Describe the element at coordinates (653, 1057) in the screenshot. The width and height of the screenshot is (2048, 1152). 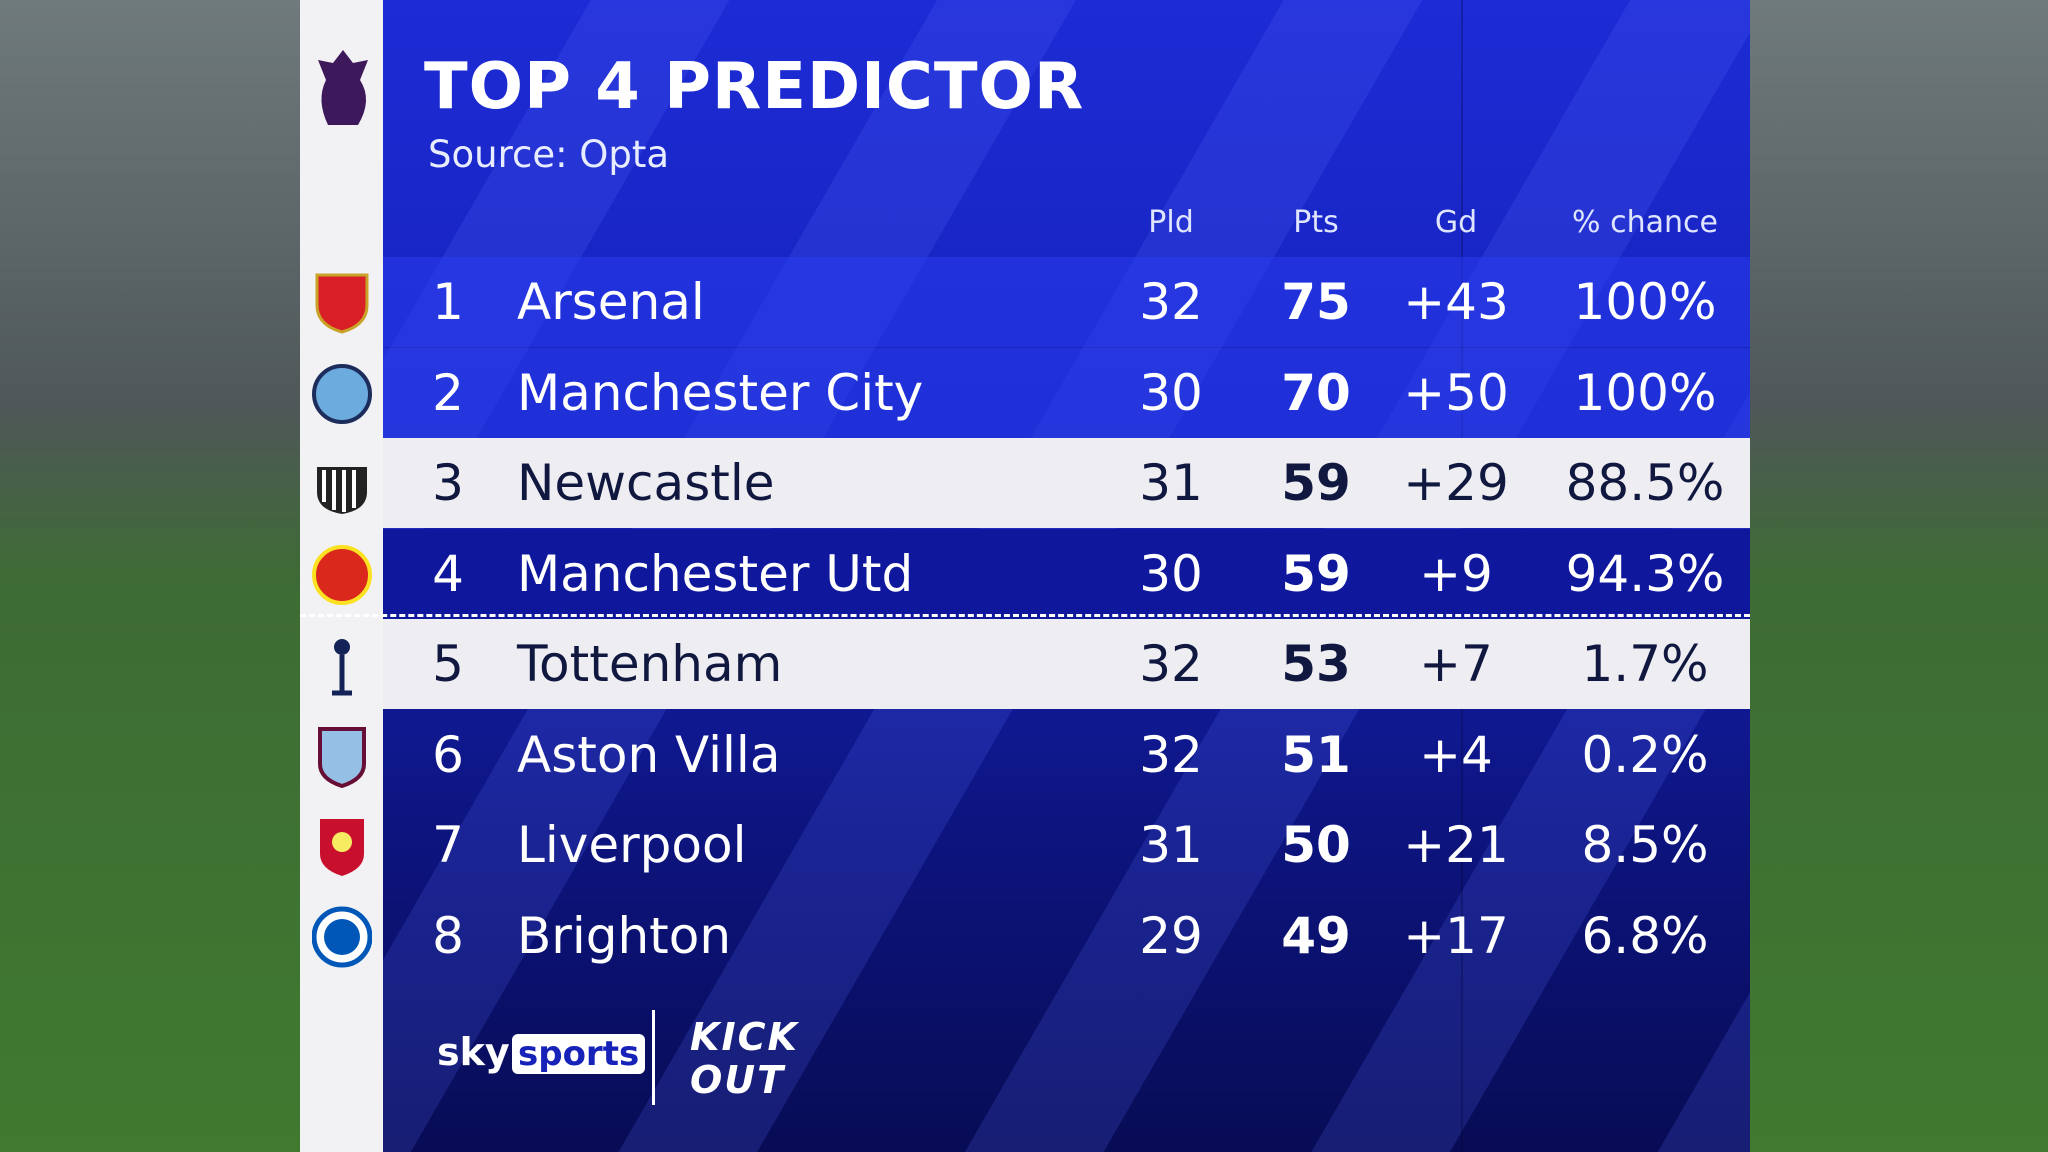
I see `logo-divider` at that location.